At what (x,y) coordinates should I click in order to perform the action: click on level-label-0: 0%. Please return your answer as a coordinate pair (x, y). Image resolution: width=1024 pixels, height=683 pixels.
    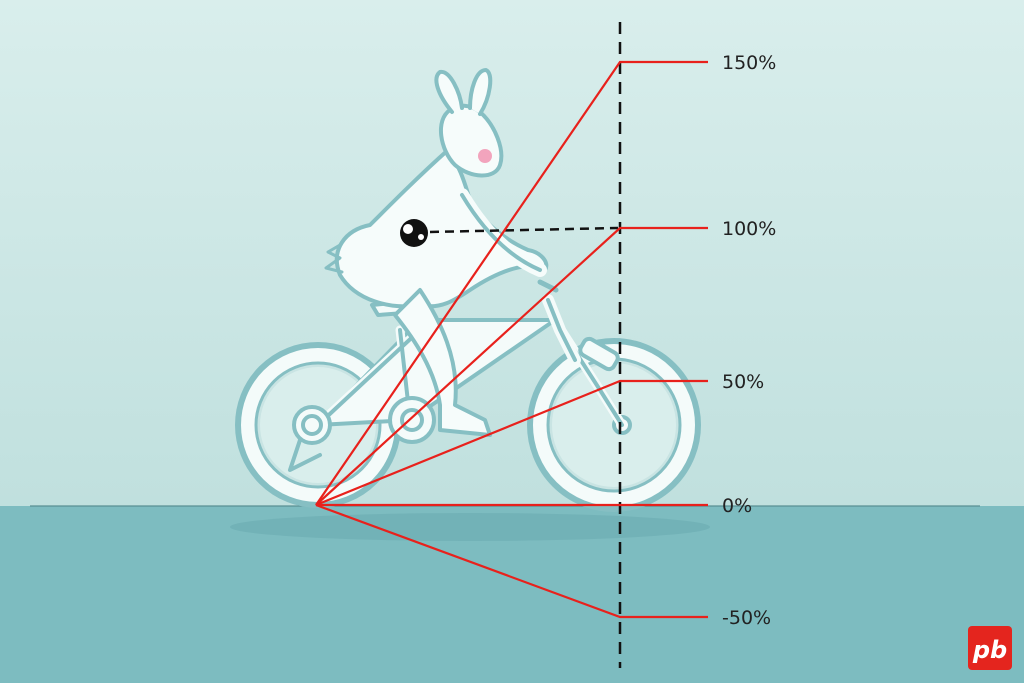
    Looking at the image, I should click on (737, 506).